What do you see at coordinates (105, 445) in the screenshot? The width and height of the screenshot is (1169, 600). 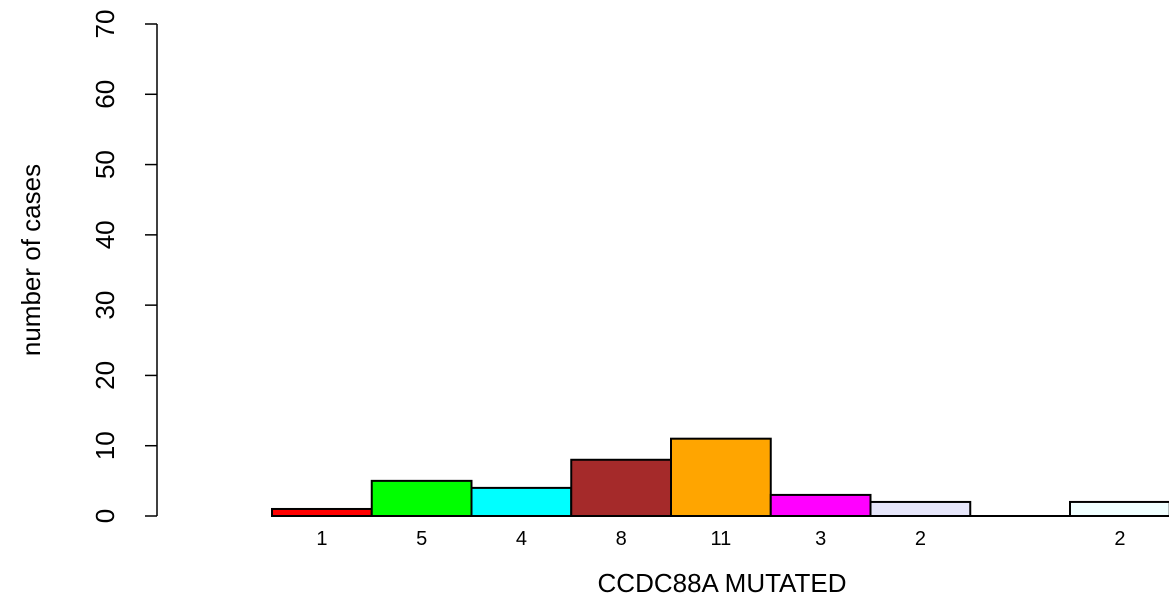 I see `y-tick-label: 10` at bounding box center [105, 445].